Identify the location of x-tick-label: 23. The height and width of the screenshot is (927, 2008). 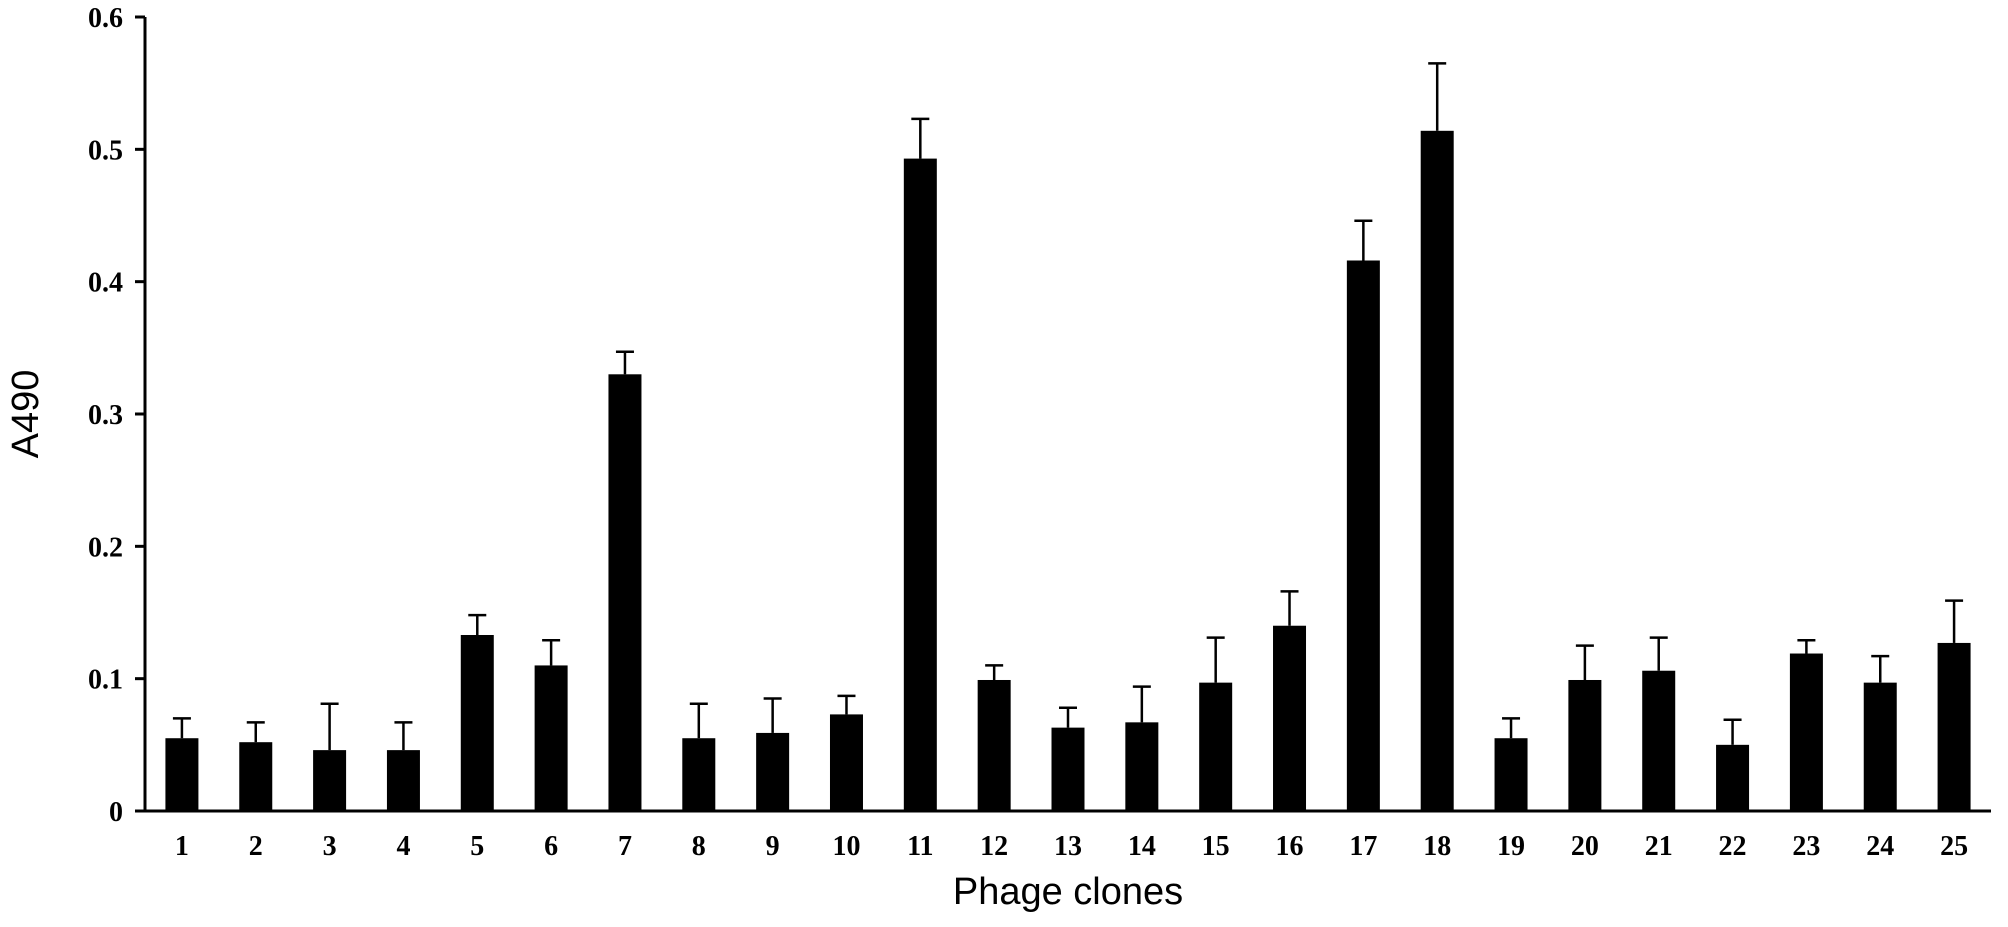
(1806, 846).